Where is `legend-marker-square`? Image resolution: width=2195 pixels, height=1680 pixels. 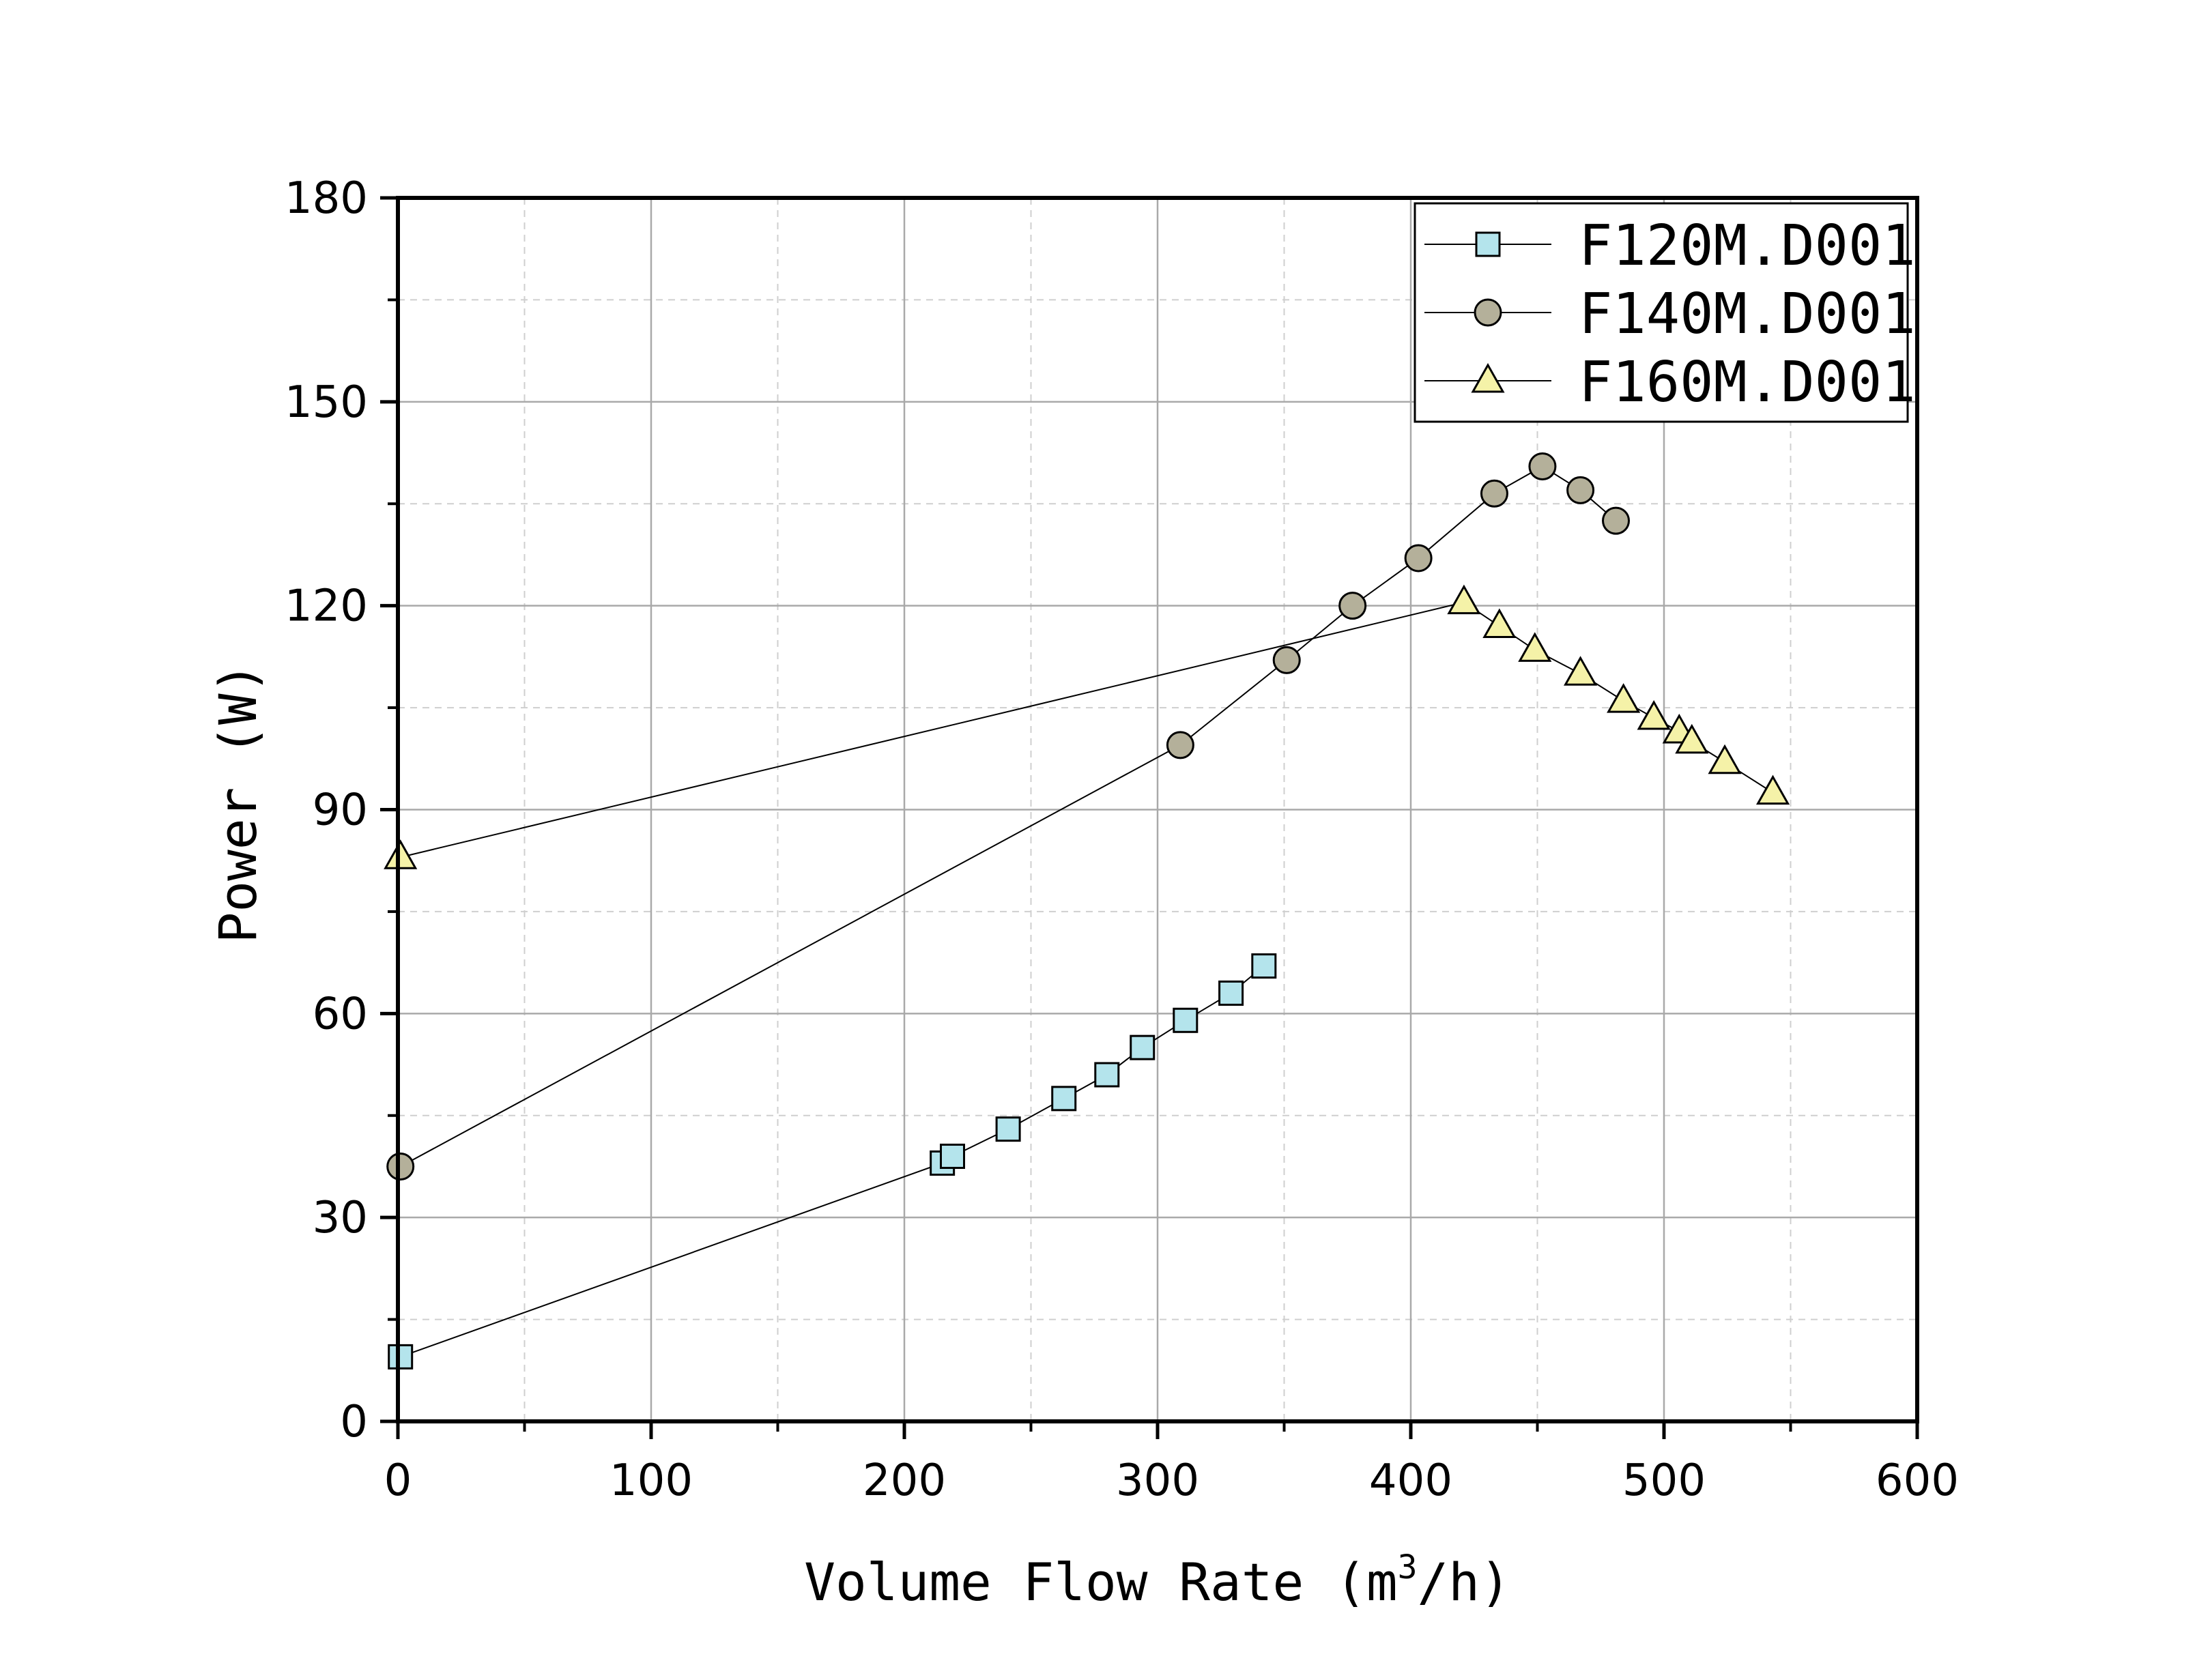
legend-marker-square is located at coordinates (1488, 244).